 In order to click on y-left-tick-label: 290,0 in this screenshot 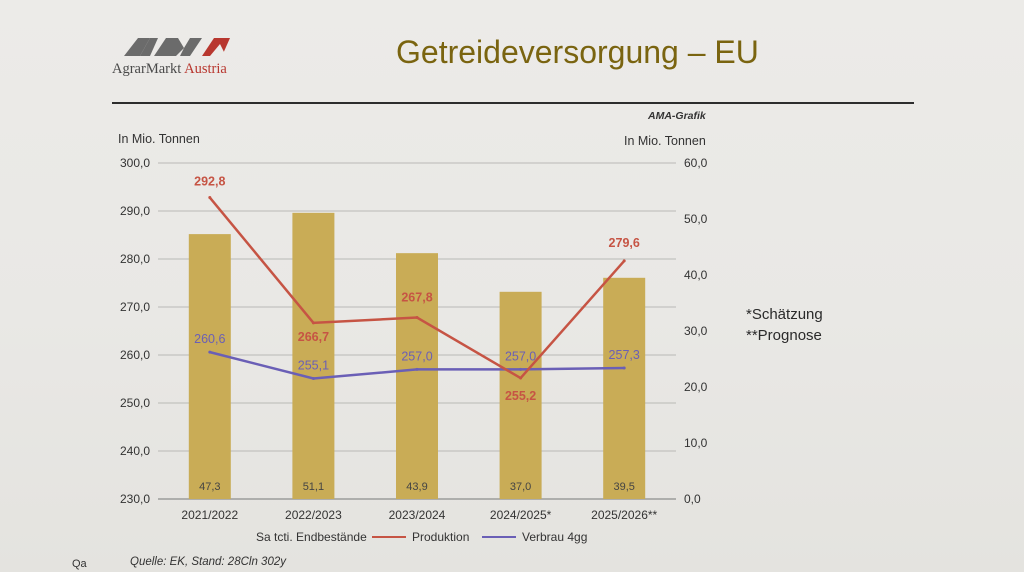, I will do `click(135, 211)`.